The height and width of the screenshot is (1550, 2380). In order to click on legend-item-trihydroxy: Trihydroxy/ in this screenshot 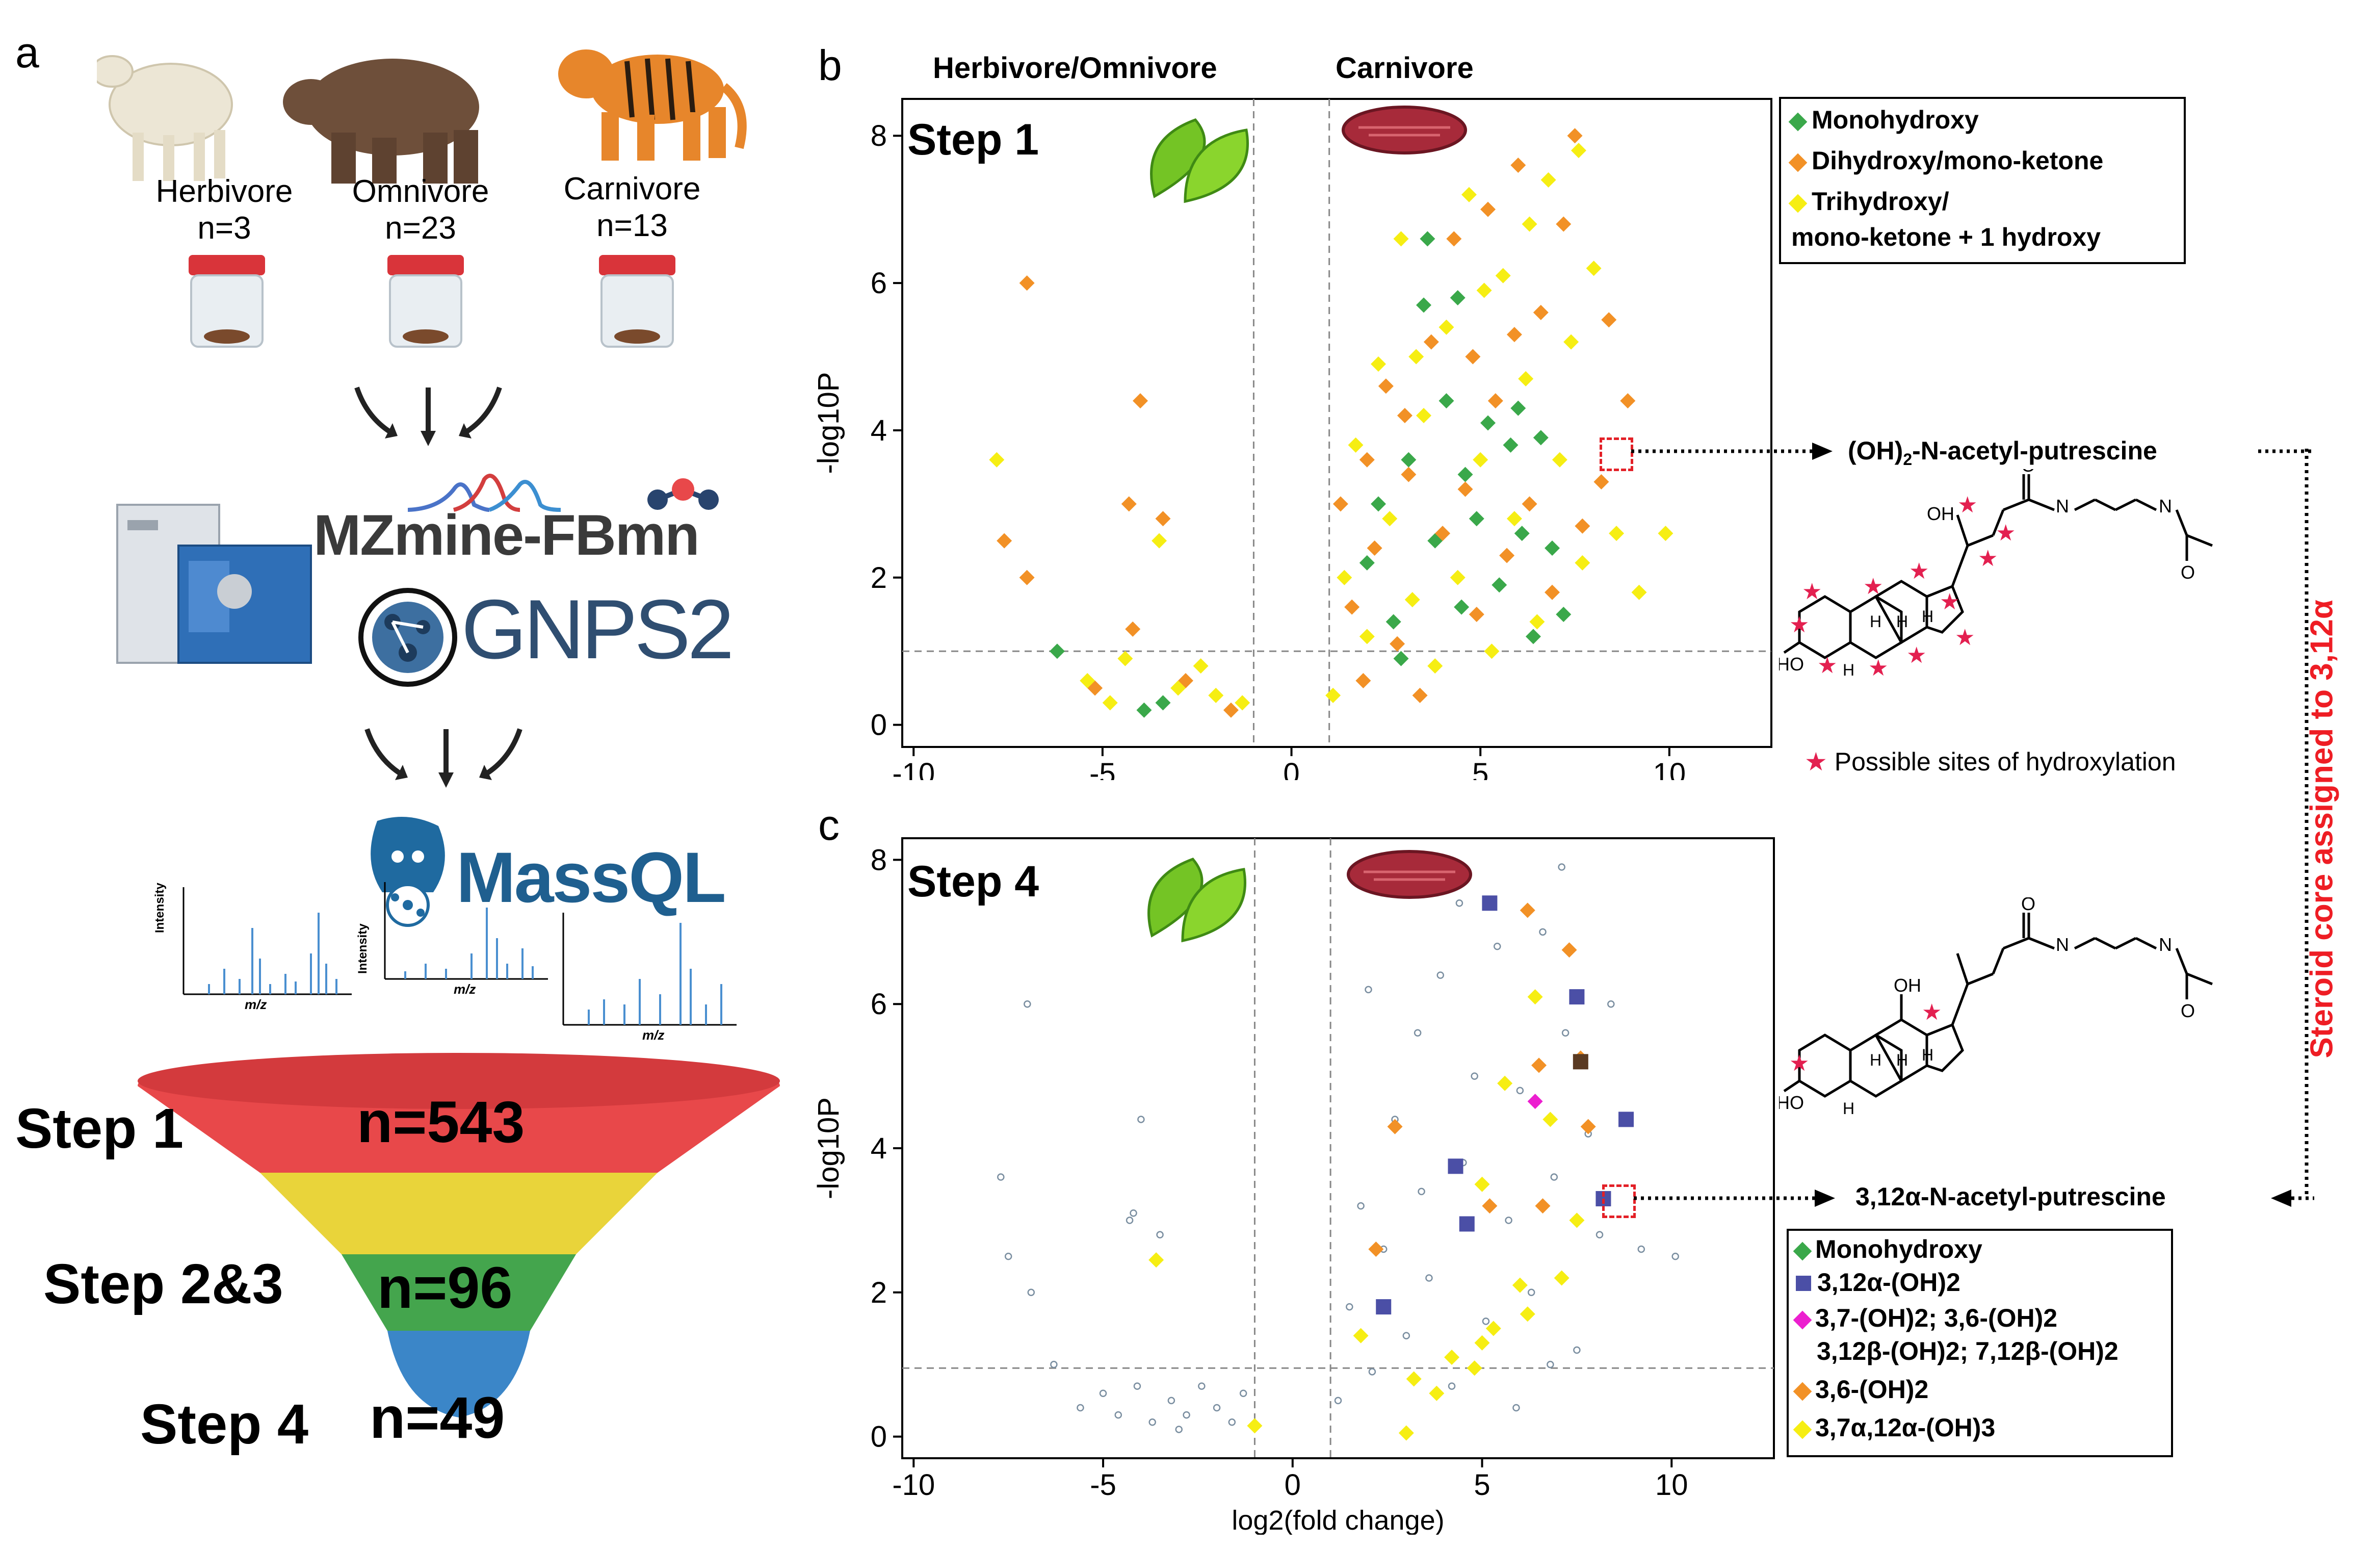, I will do `click(1868, 201)`.